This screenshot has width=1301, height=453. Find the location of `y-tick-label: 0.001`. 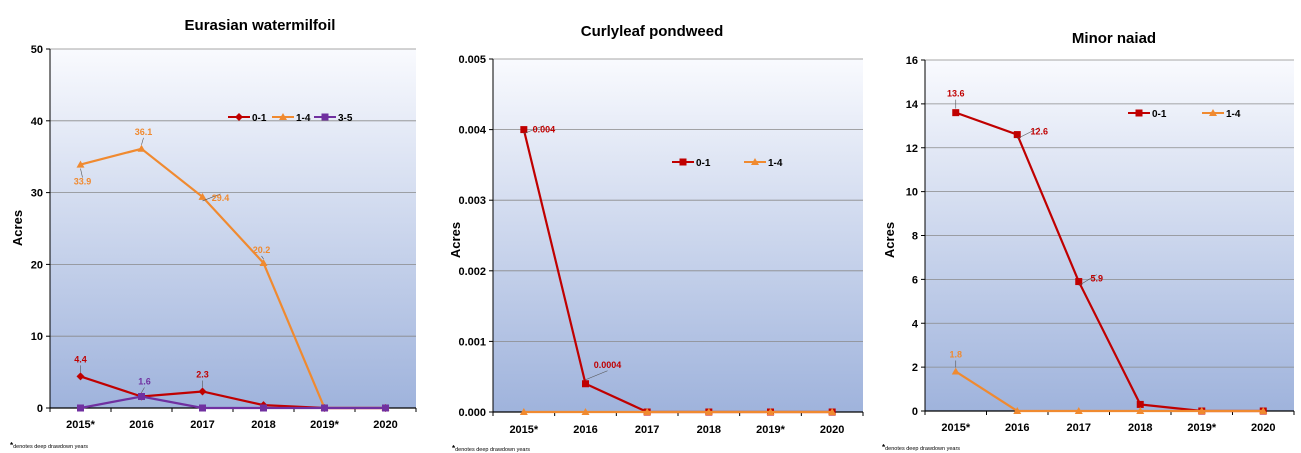

y-tick-label: 0.001 is located at coordinates (472, 342).